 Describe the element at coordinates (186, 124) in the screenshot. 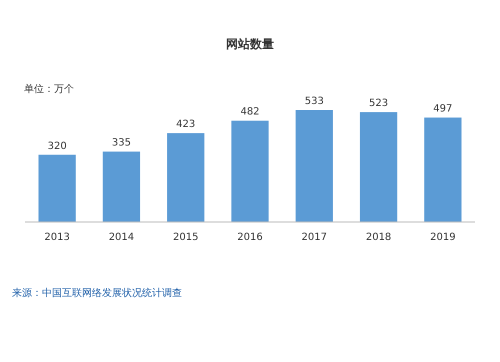

I see `data-label: 423` at that location.